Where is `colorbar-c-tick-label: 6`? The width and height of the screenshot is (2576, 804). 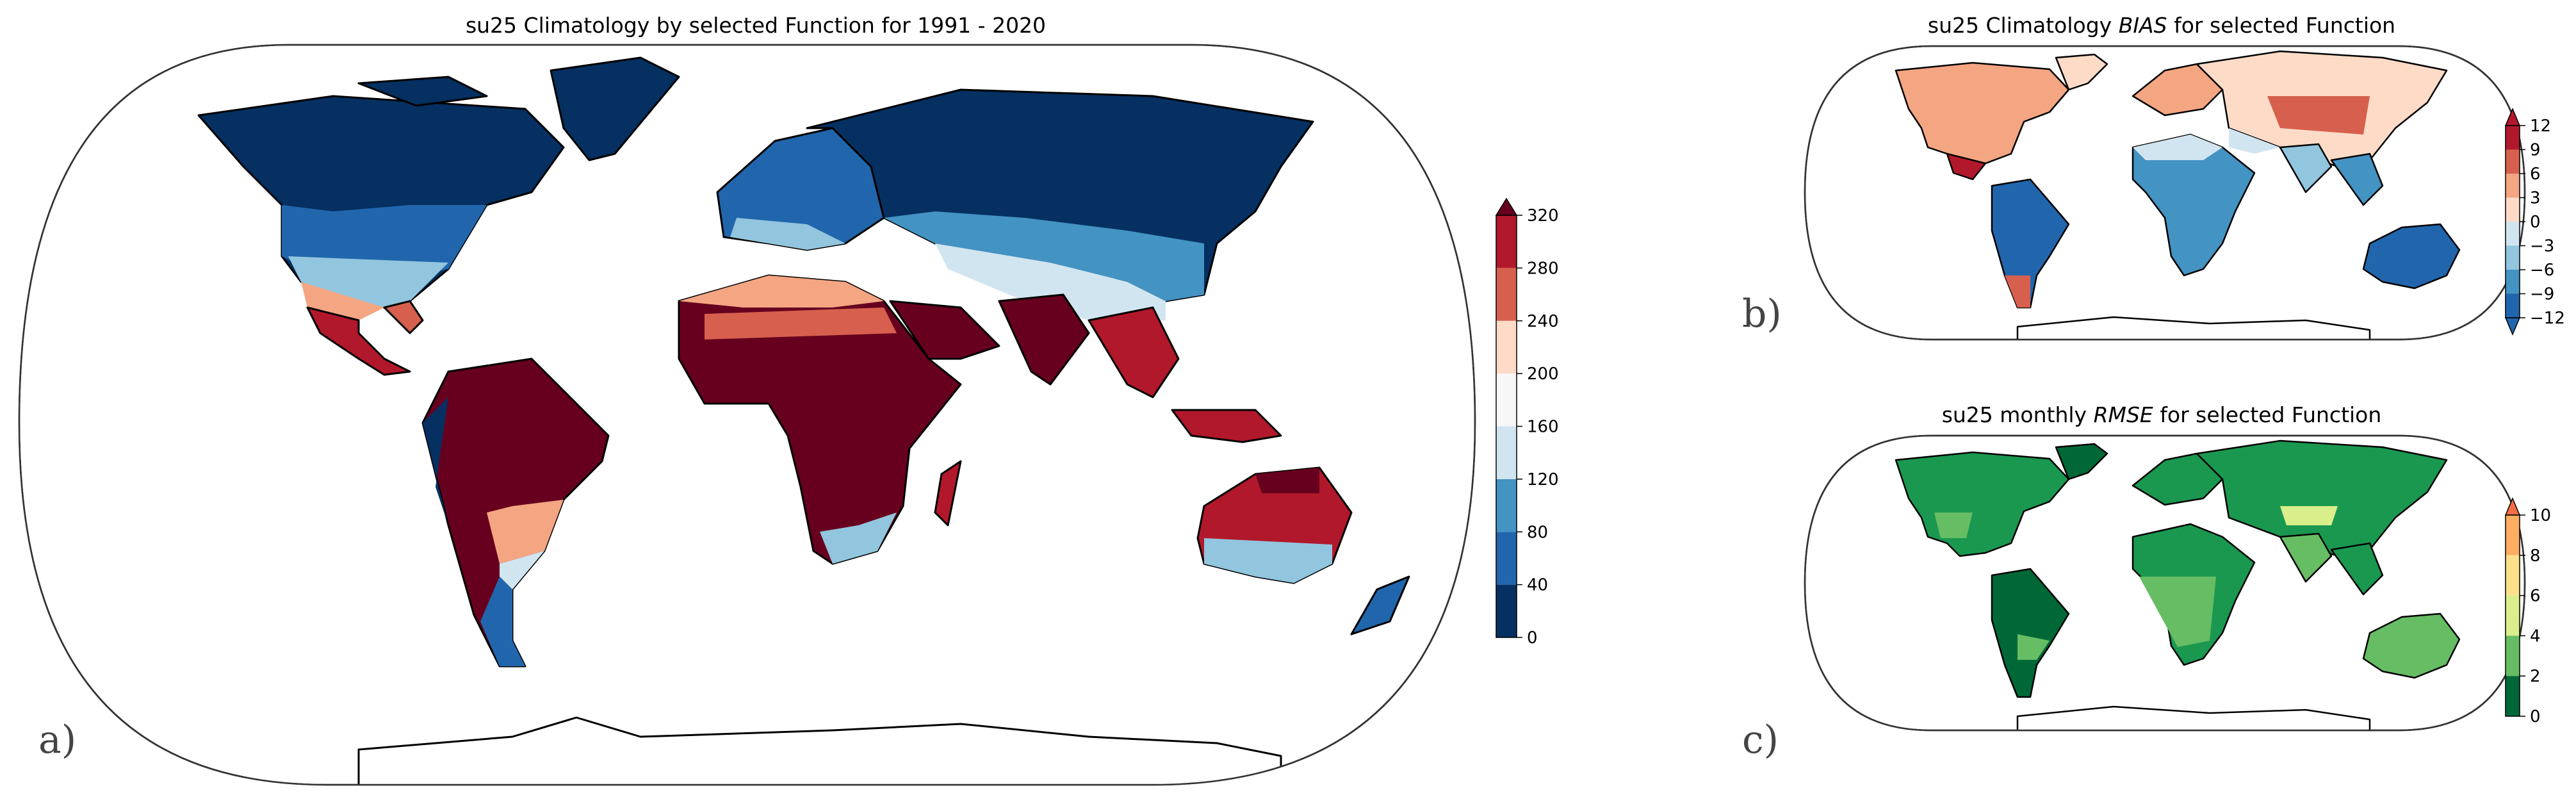
colorbar-c-tick-label: 6 is located at coordinates (2535, 596).